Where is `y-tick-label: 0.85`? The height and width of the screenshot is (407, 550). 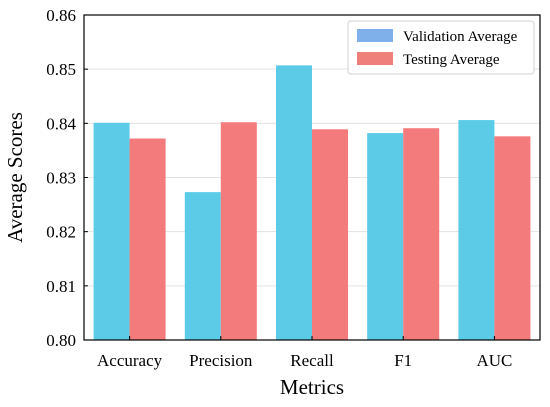
y-tick-label: 0.85 is located at coordinates (61, 69).